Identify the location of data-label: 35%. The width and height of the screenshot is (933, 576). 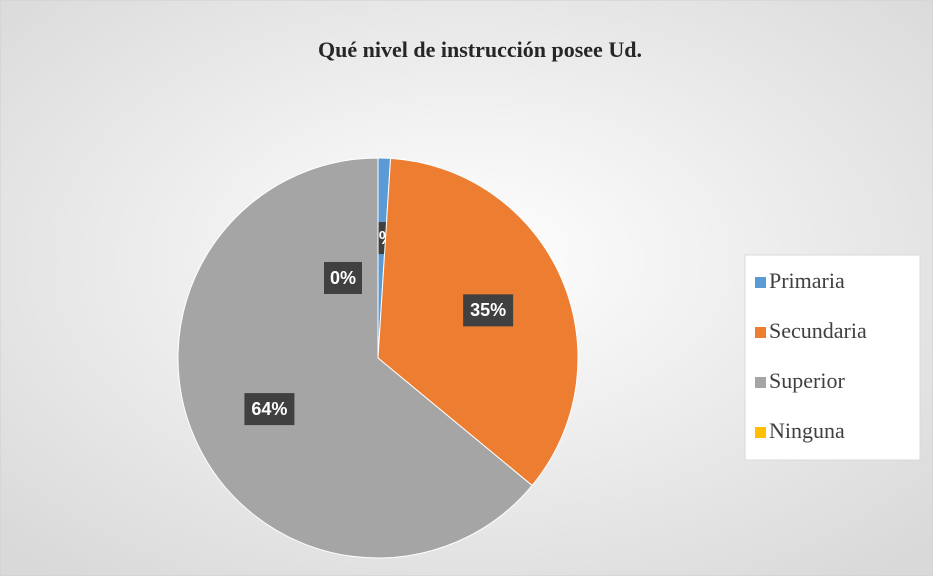
(488, 310).